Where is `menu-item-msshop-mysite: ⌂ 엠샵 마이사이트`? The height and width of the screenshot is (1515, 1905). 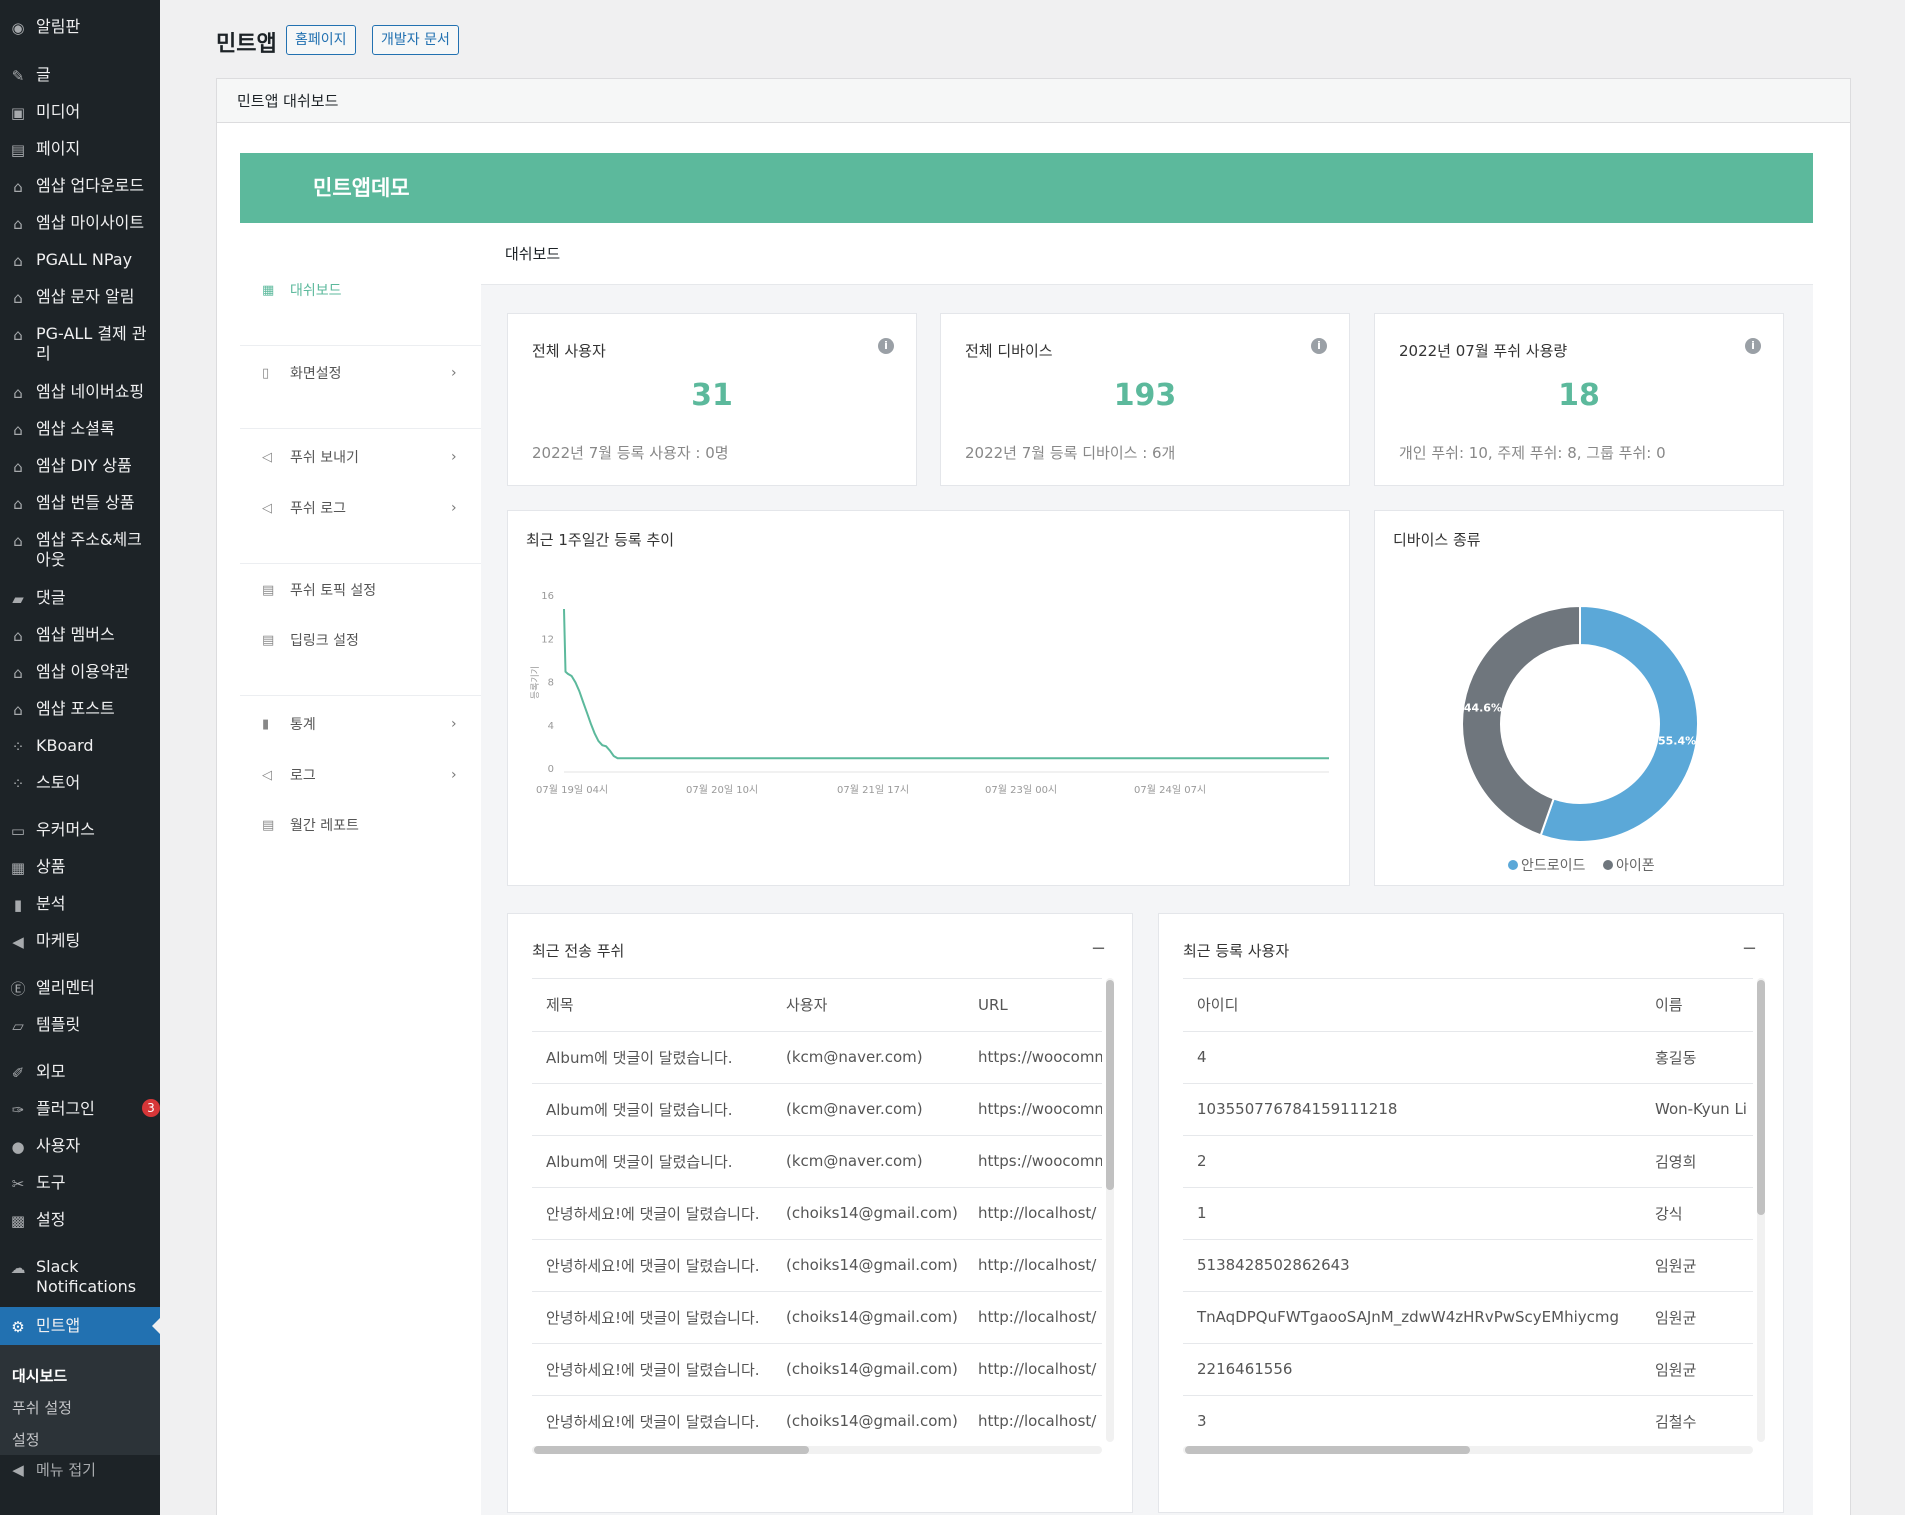 menu-item-msshop-mysite: ⌂ 엠샵 마이사이트 is located at coordinates (80, 223).